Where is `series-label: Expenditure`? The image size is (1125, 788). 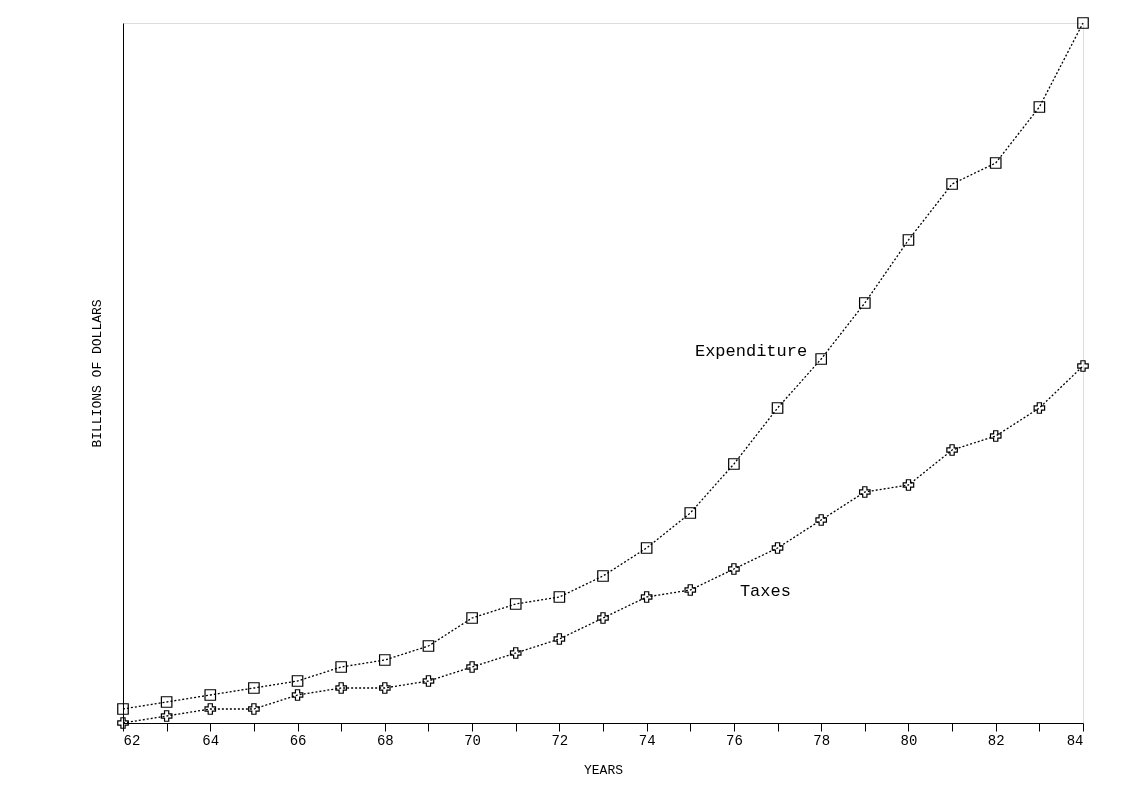
series-label: Expenditure is located at coordinates (751, 351).